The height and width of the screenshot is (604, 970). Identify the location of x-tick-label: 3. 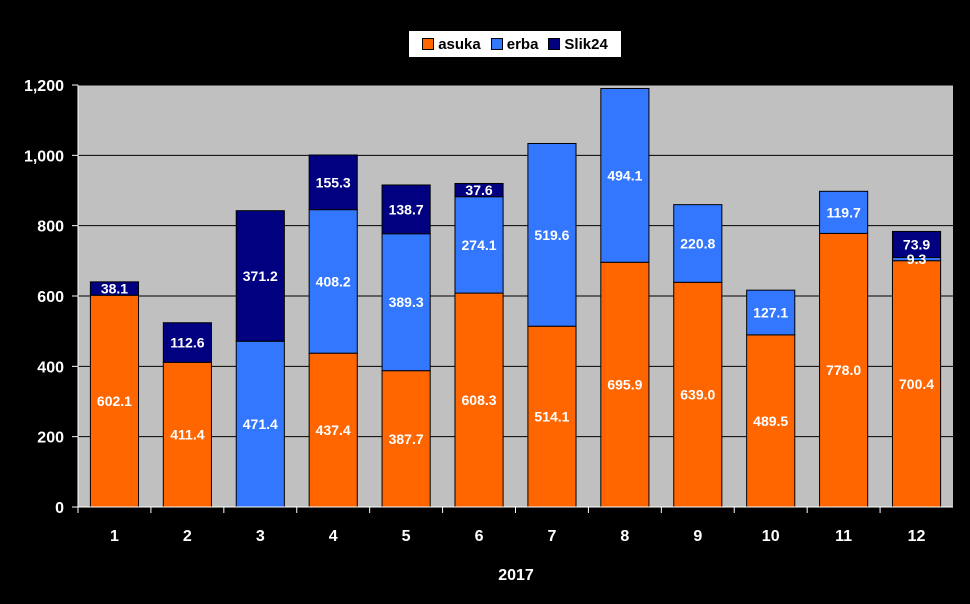
(260, 536).